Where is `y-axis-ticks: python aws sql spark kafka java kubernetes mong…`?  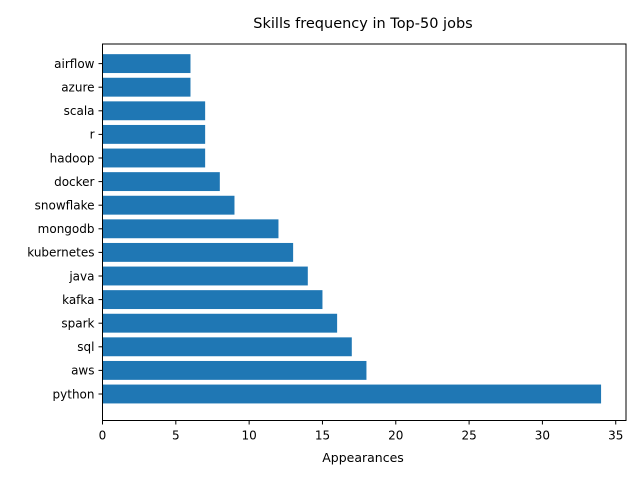
y-axis-ticks: python aws sql spark kafka java kubernetes mong… is located at coordinates (65, 229).